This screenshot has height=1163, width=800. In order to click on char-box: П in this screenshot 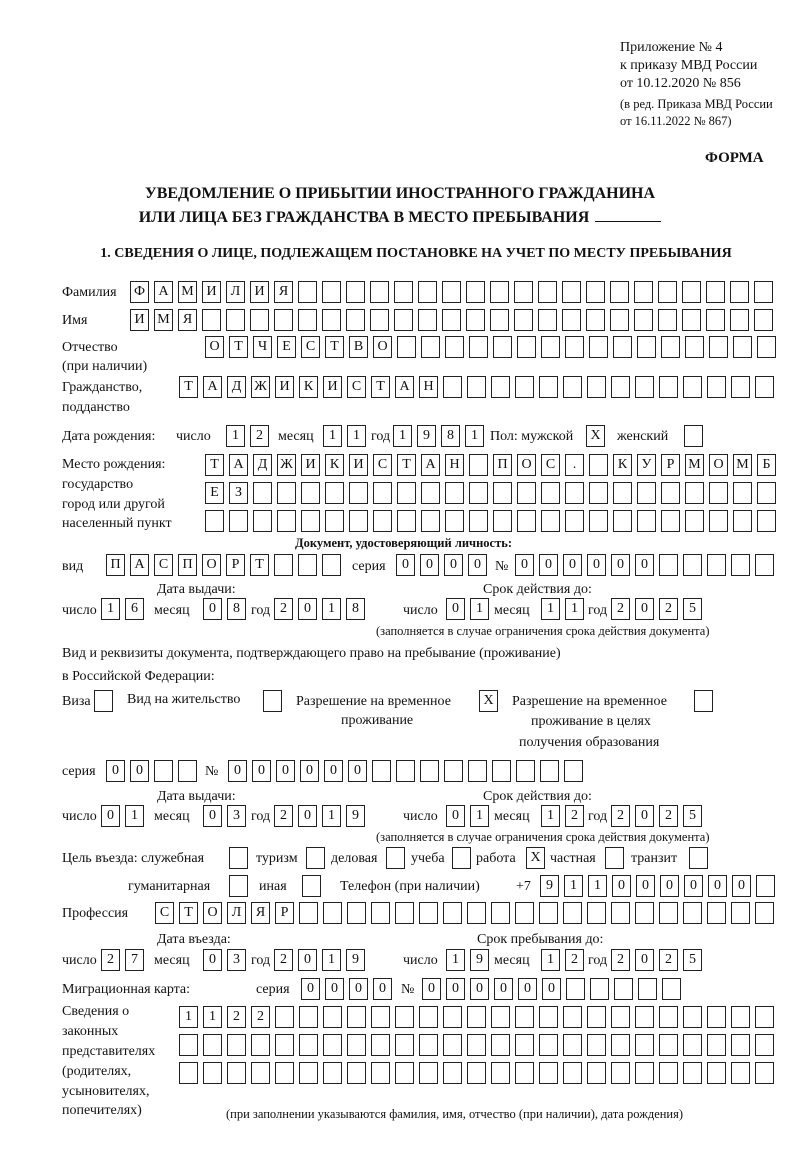, I will do `click(187, 565)`.